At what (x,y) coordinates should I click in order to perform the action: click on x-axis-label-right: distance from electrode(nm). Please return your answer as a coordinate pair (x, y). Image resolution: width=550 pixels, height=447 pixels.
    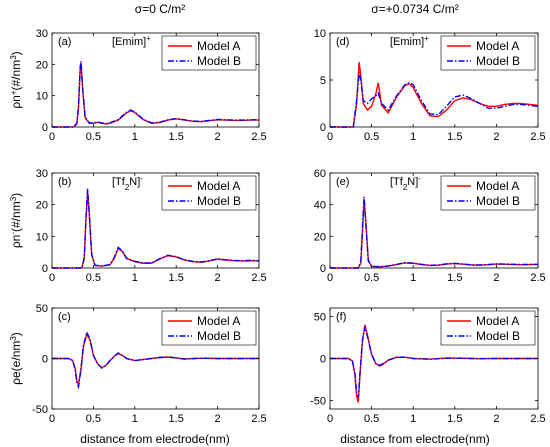
    Looking at the image, I should click on (414, 439).